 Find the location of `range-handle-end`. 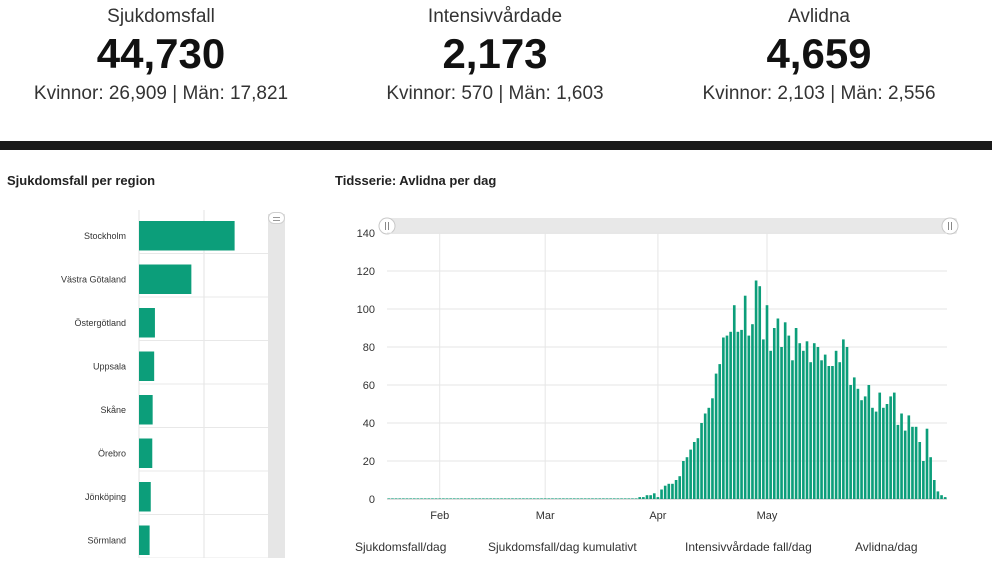

range-handle-end is located at coordinates (950, 226).